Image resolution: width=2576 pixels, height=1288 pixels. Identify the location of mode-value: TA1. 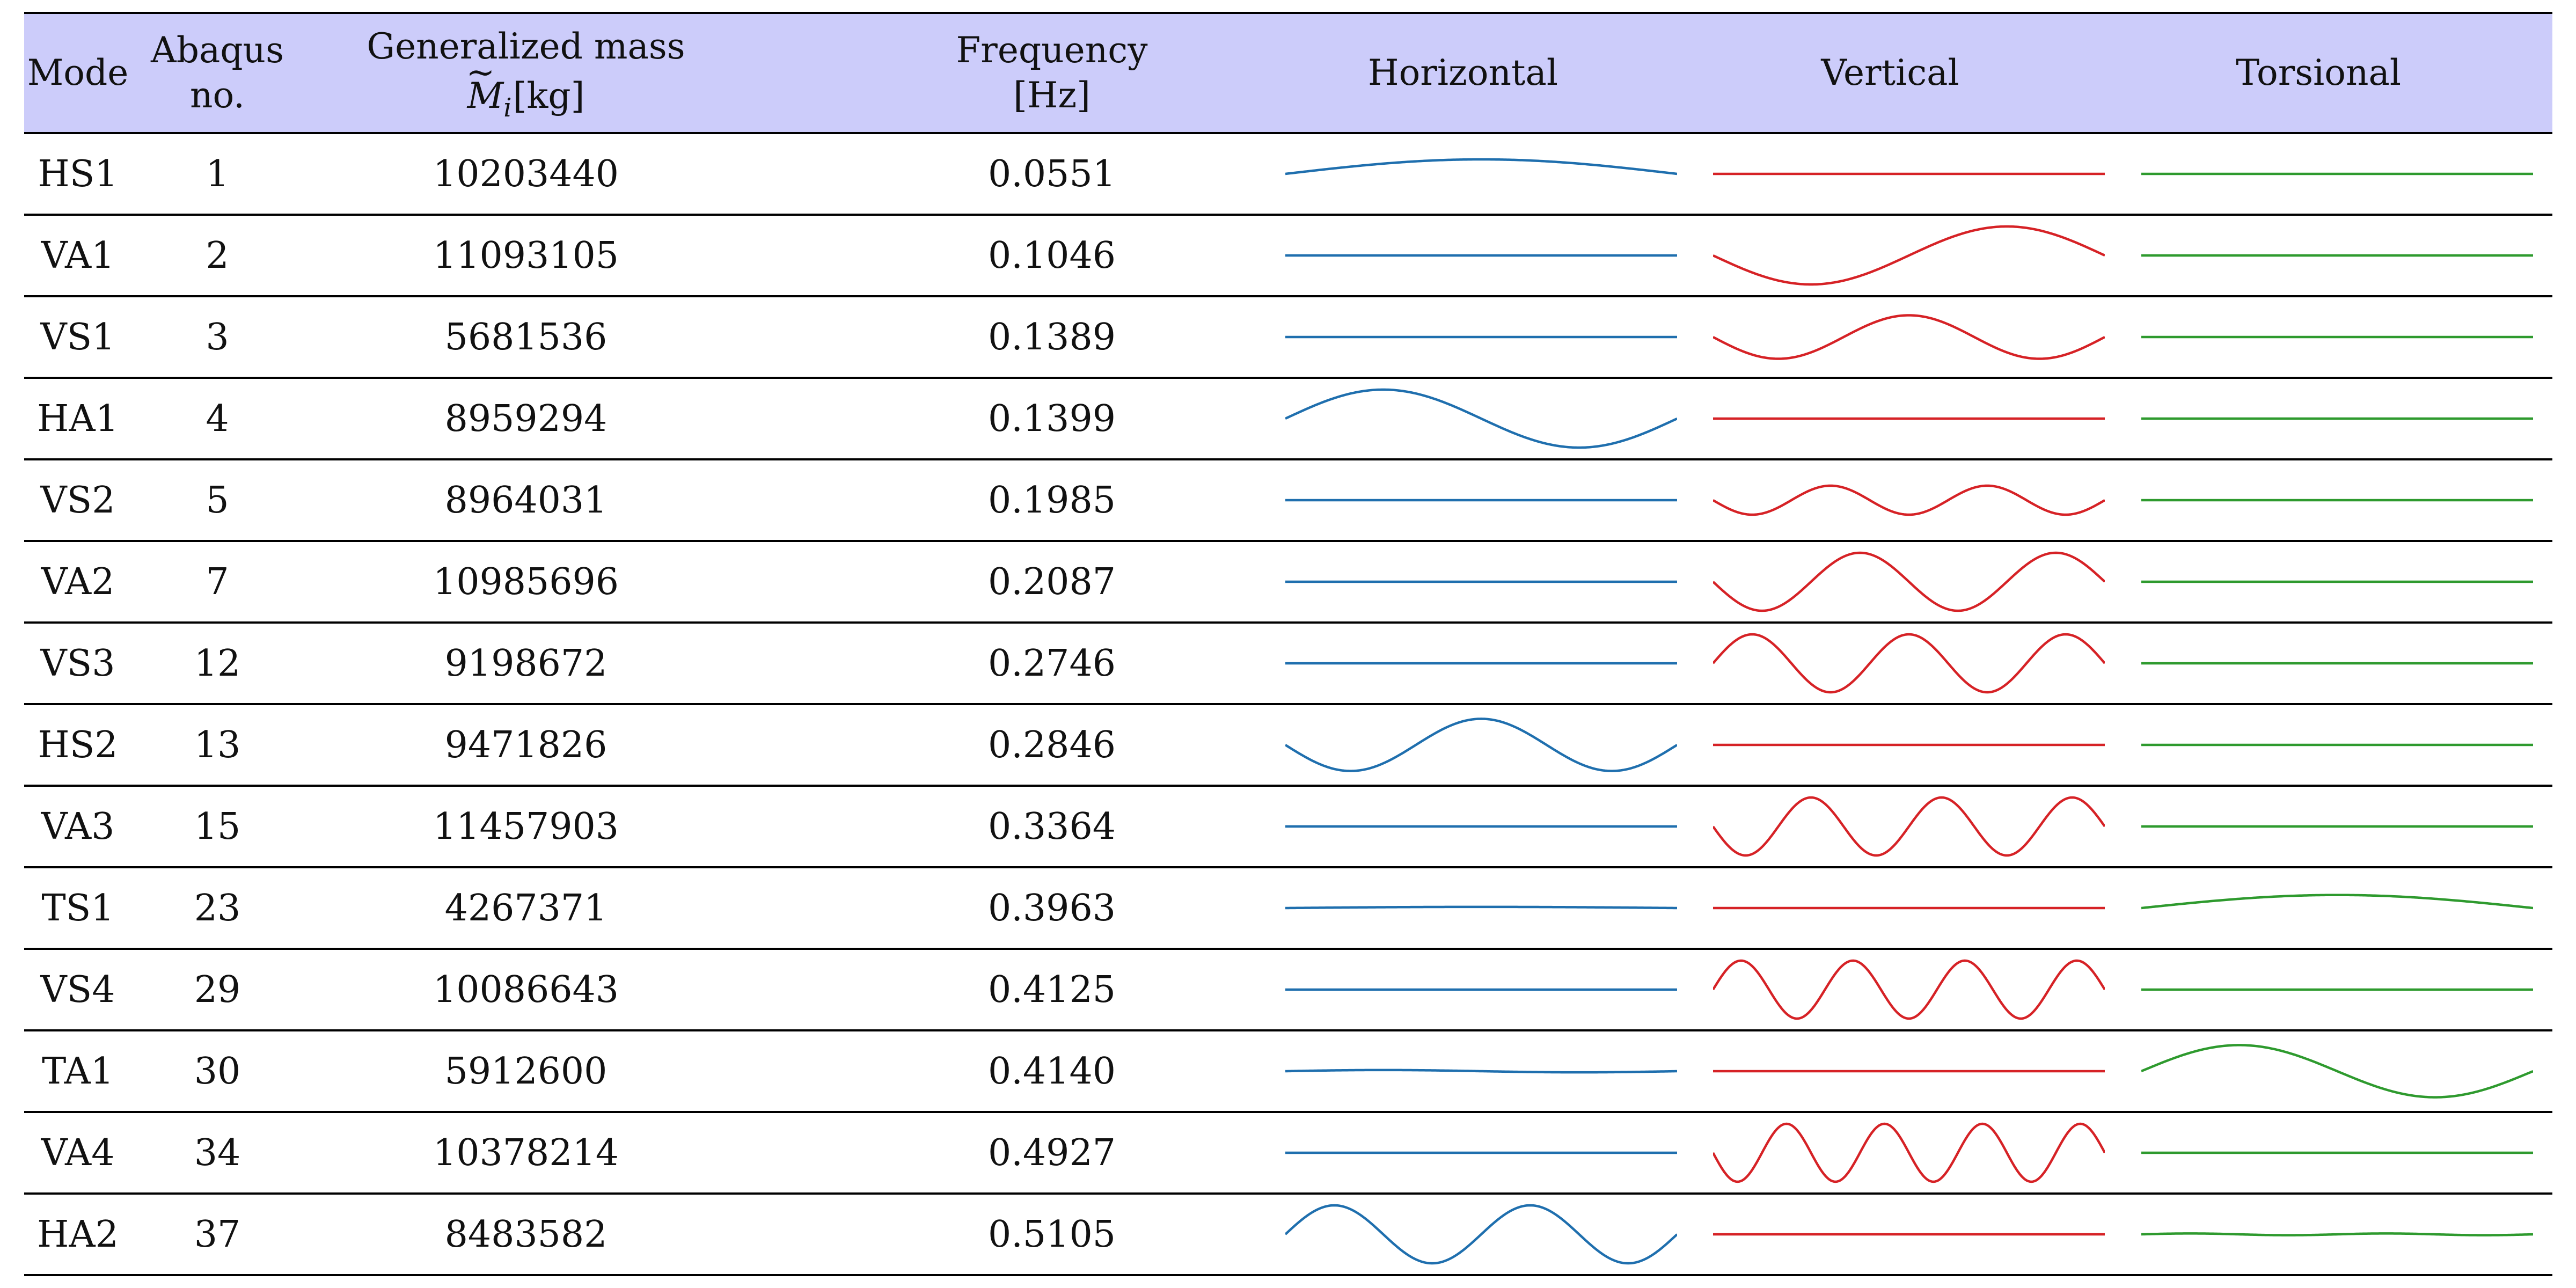
(77, 1071).